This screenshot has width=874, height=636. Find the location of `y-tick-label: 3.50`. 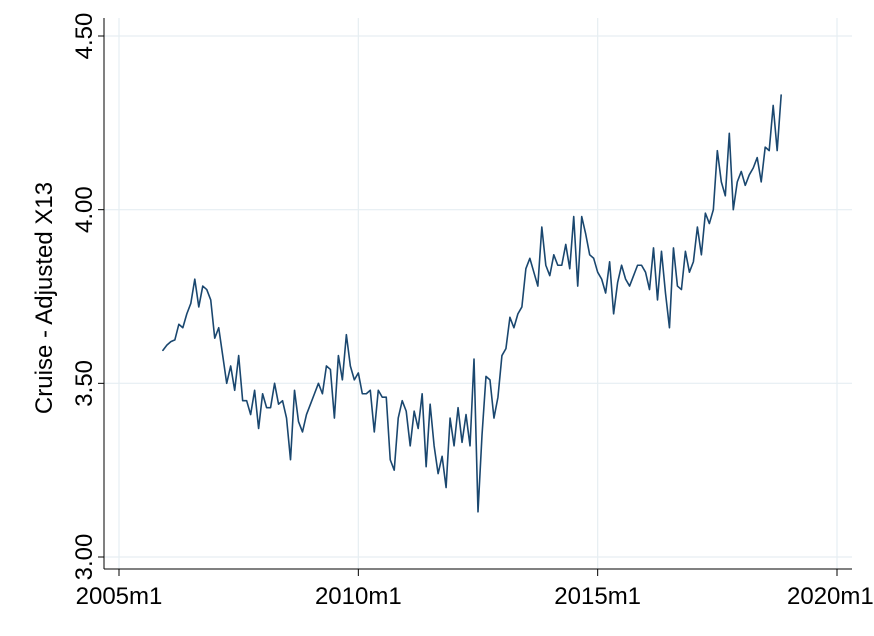

y-tick-label: 3.50 is located at coordinates (84, 383).